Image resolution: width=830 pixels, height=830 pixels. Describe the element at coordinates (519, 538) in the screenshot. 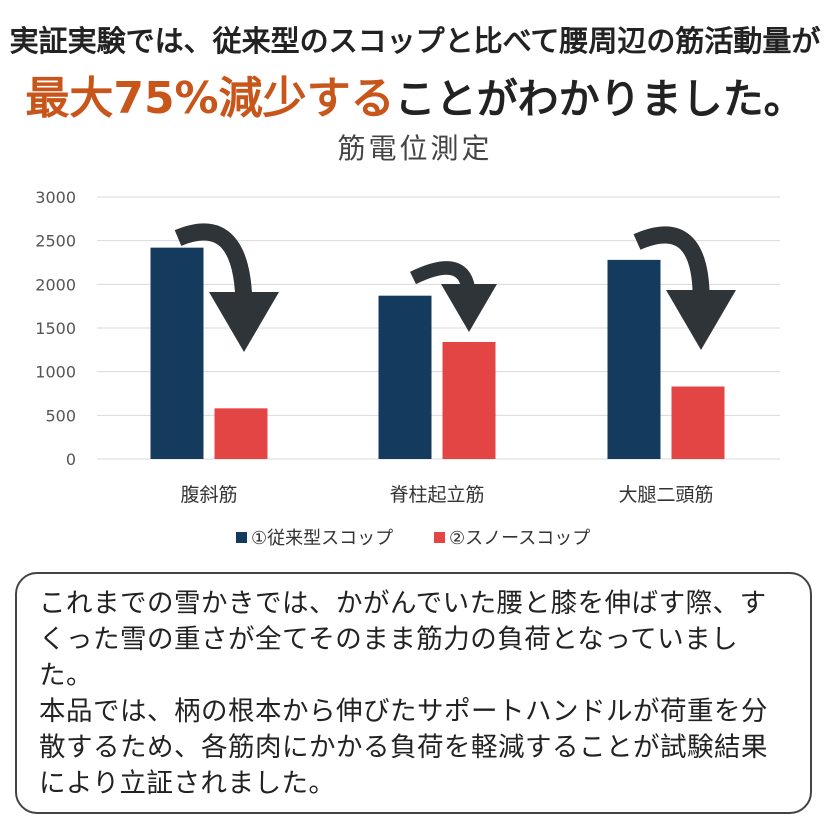

I see `legend-label: ②スノースコップ` at that location.